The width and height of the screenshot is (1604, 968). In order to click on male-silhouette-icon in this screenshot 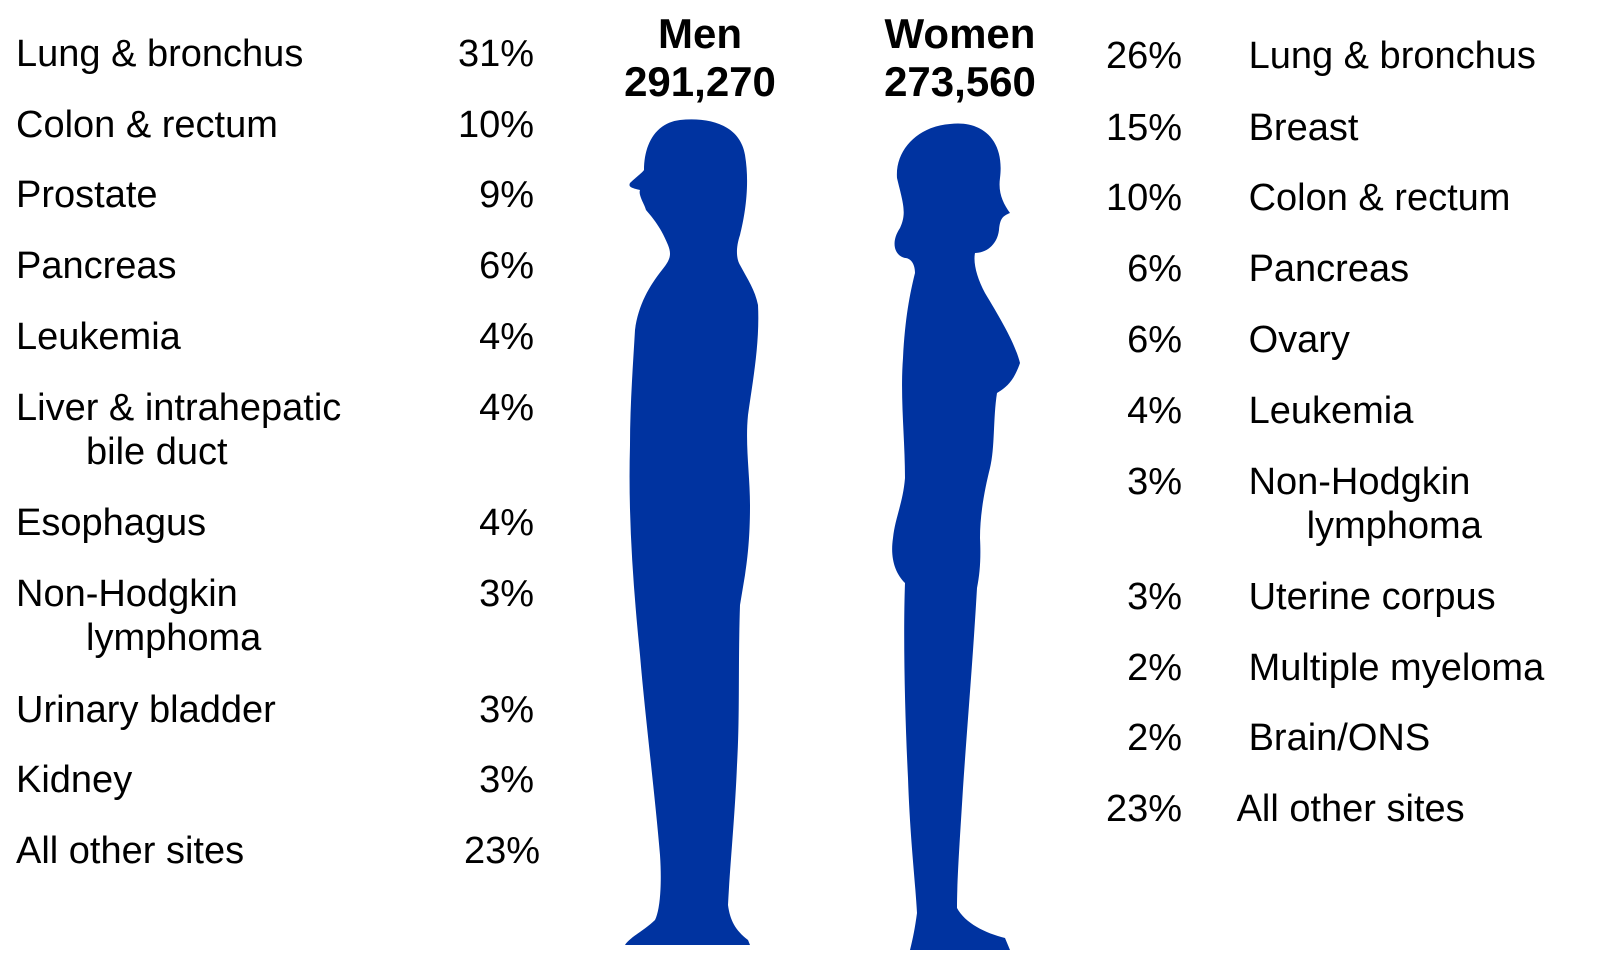, I will do `click(692, 532)`.